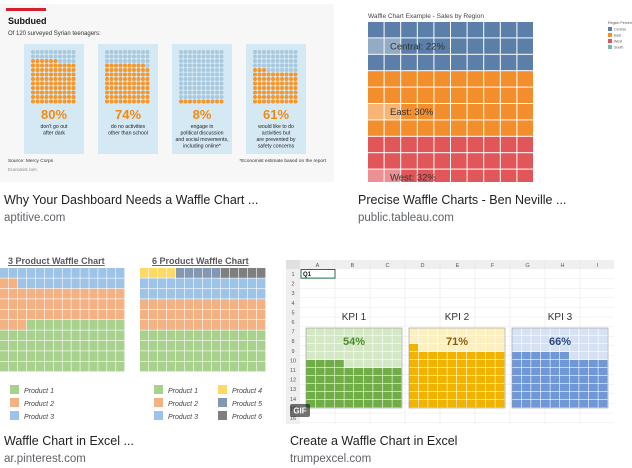  What do you see at coordinates (276, 140) in the screenshot?
I see `panel-caption: are prevented by` at bounding box center [276, 140].